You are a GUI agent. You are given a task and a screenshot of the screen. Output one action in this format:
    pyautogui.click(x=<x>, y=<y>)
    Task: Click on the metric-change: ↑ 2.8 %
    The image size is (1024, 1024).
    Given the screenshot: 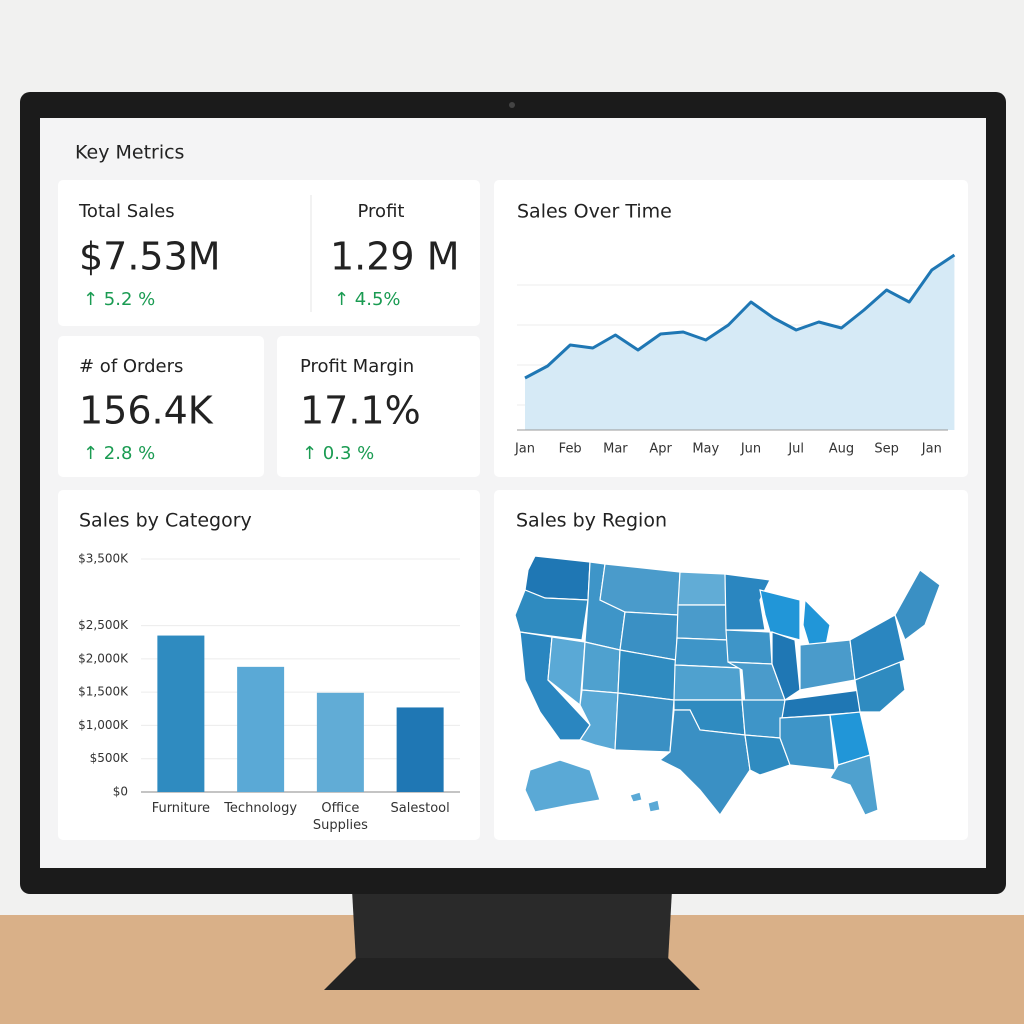 What is the action you would take?
    pyautogui.click(x=119, y=453)
    